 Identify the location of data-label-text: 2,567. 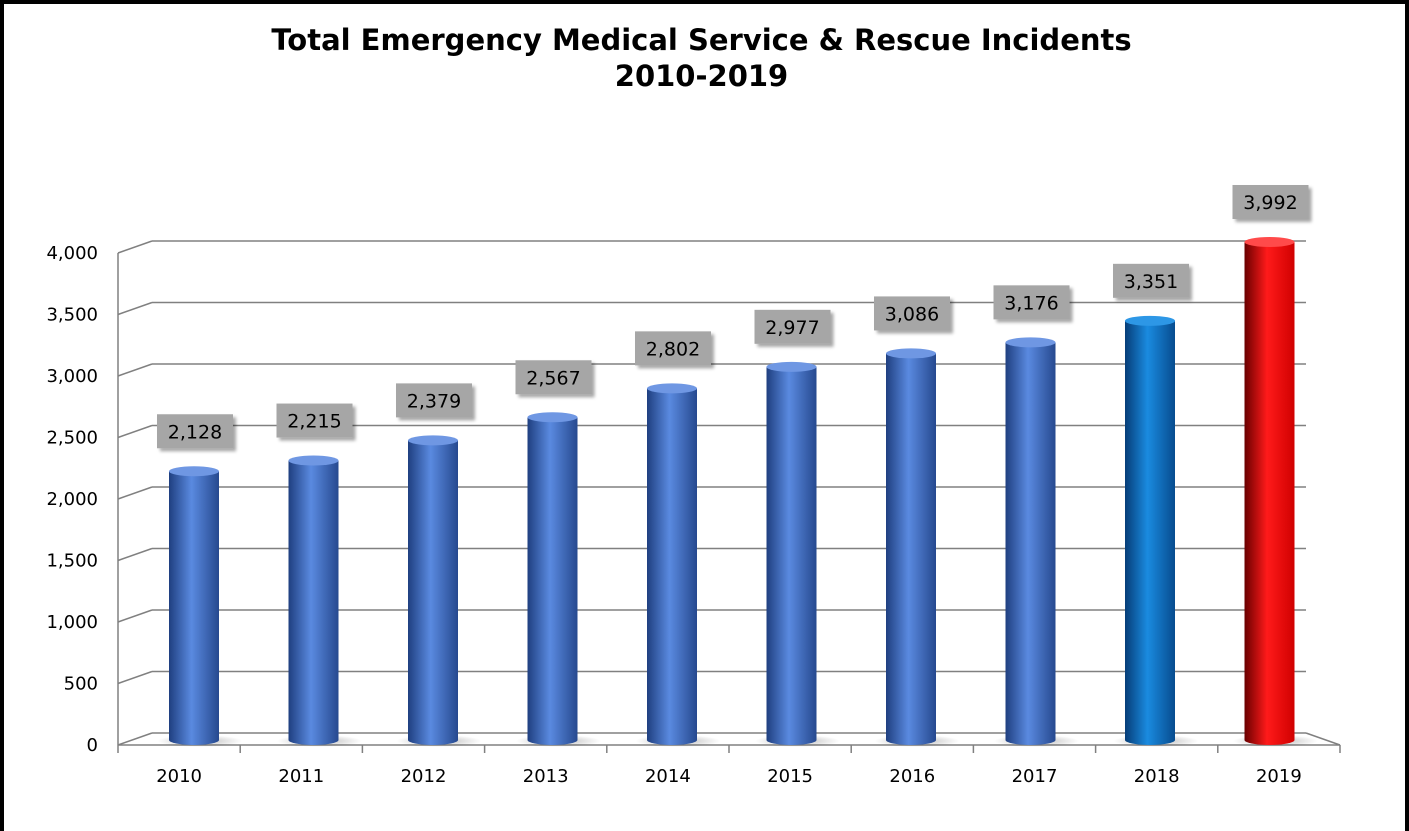
(553, 378).